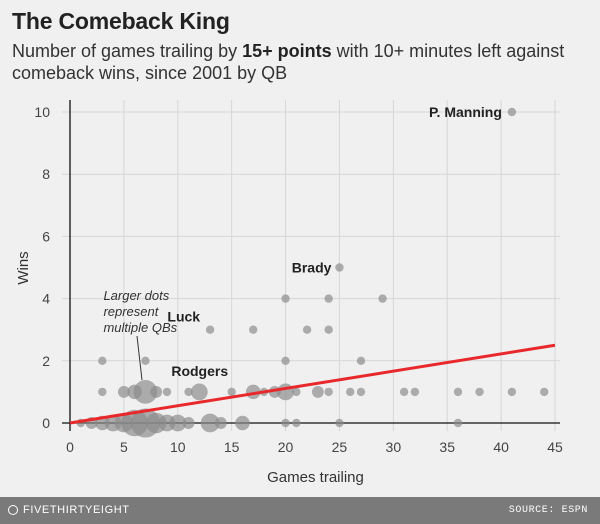  What do you see at coordinates (127, 51) in the screenshot?
I see `subtitle-text-start: Number of games trailing by` at bounding box center [127, 51].